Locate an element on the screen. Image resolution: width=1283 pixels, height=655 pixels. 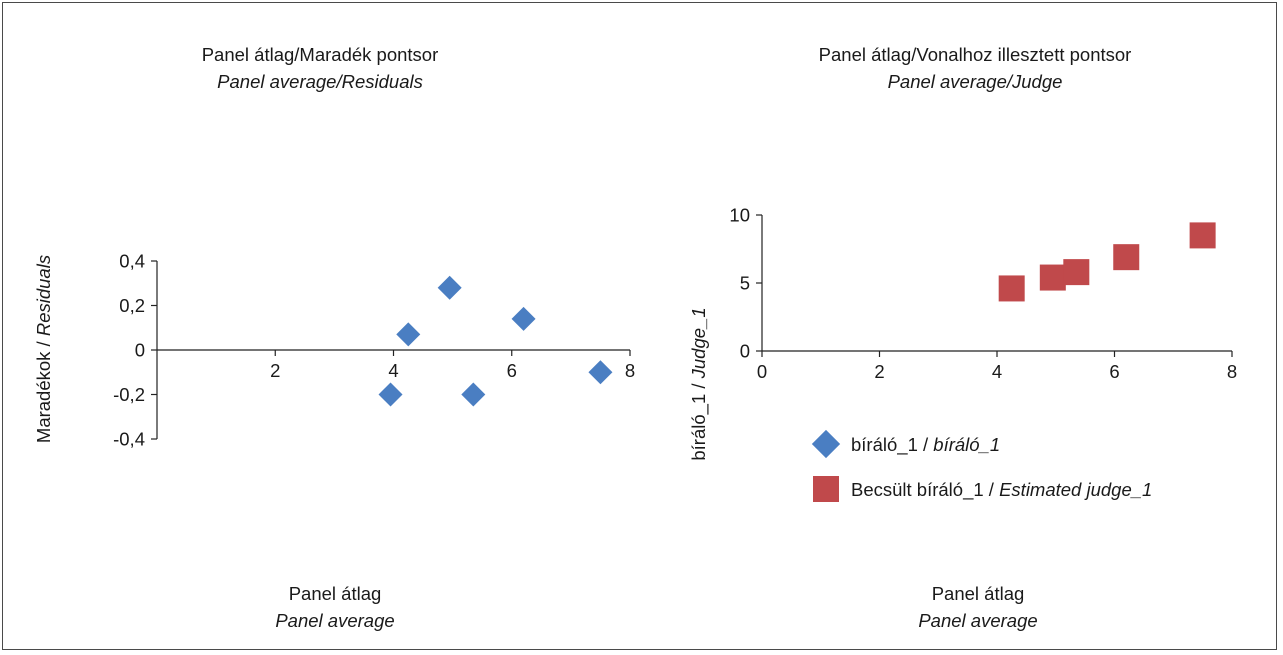
judge-x-tick-label: 2 is located at coordinates (879, 371).